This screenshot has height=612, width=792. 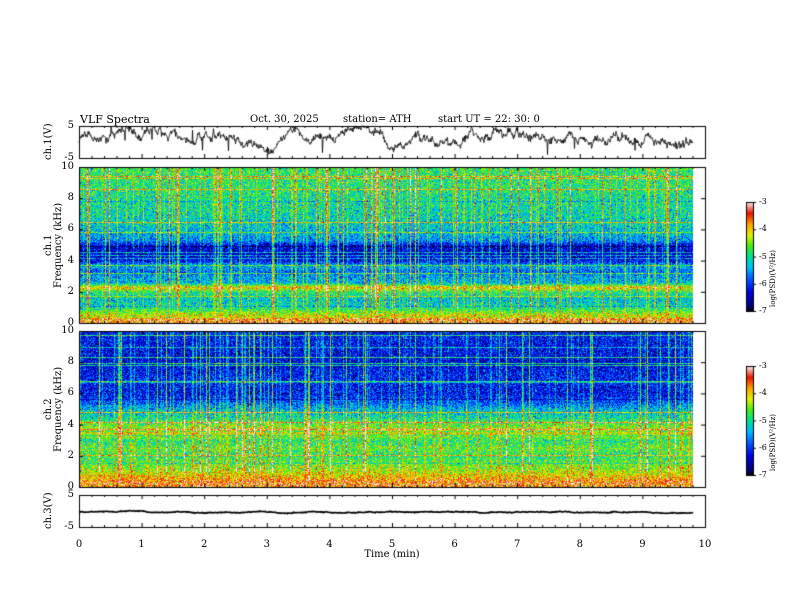 I want to click on ch1-spectrogram-ytick-label: 10, so click(x=67, y=166).